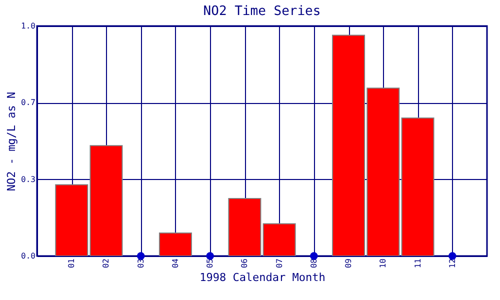  I want to click on x-tick-label: 06, so click(245, 263).